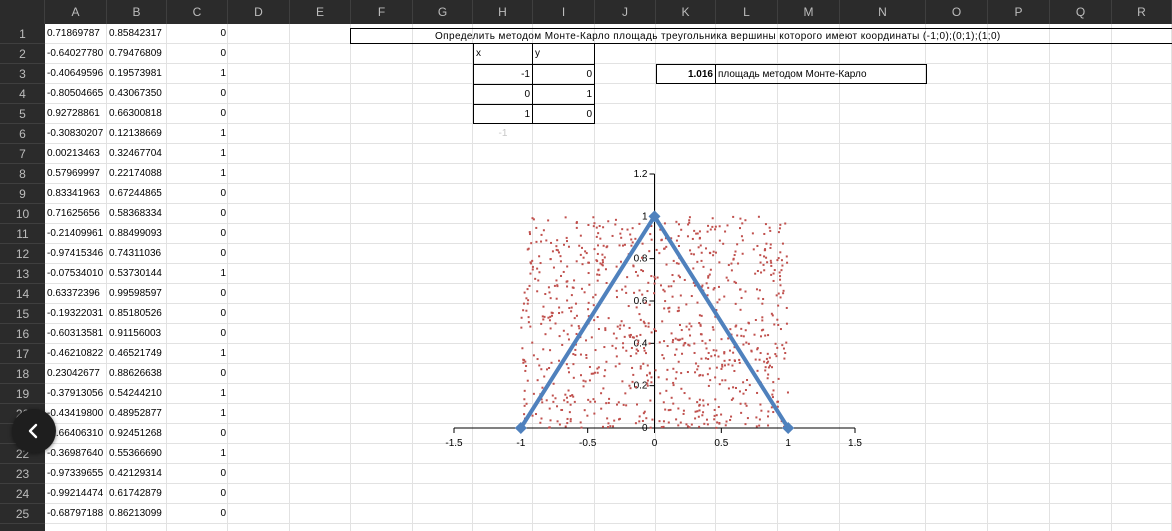  I want to click on column-header: A, so click(76, 12).